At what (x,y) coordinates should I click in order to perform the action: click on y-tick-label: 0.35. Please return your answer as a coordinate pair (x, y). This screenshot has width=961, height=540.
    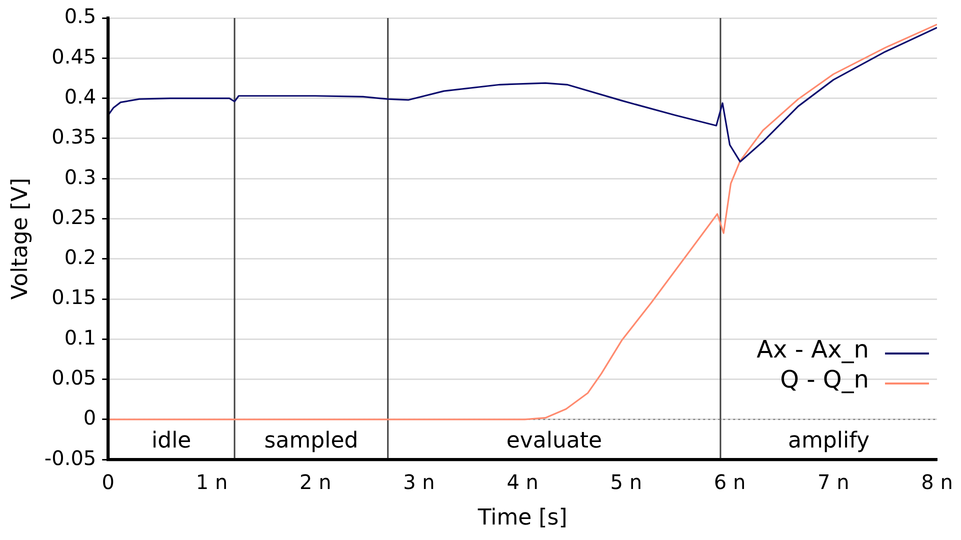
    Looking at the image, I should click on (74, 136).